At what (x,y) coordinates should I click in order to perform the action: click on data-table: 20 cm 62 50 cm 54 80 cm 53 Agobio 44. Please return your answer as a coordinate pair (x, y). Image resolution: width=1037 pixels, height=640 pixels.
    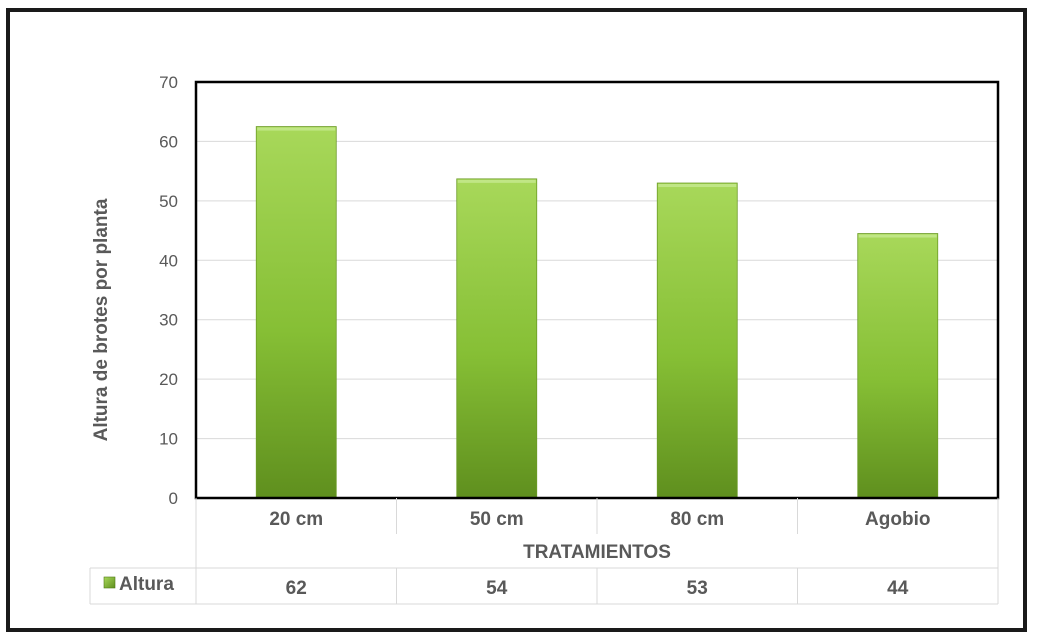
    Looking at the image, I should click on (544, 551).